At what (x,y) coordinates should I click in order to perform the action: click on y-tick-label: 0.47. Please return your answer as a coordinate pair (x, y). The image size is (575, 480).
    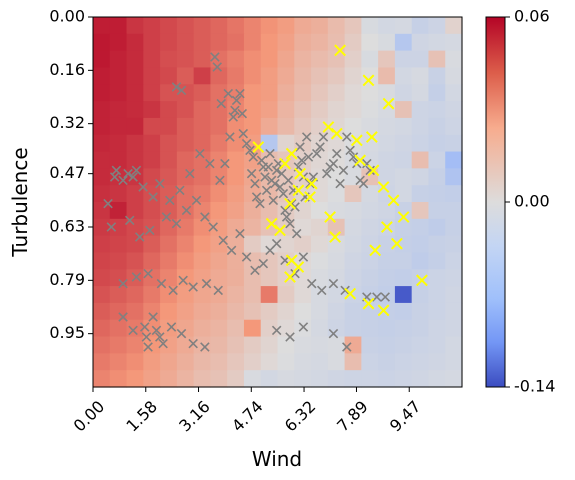
    Looking at the image, I should click on (67, 172).